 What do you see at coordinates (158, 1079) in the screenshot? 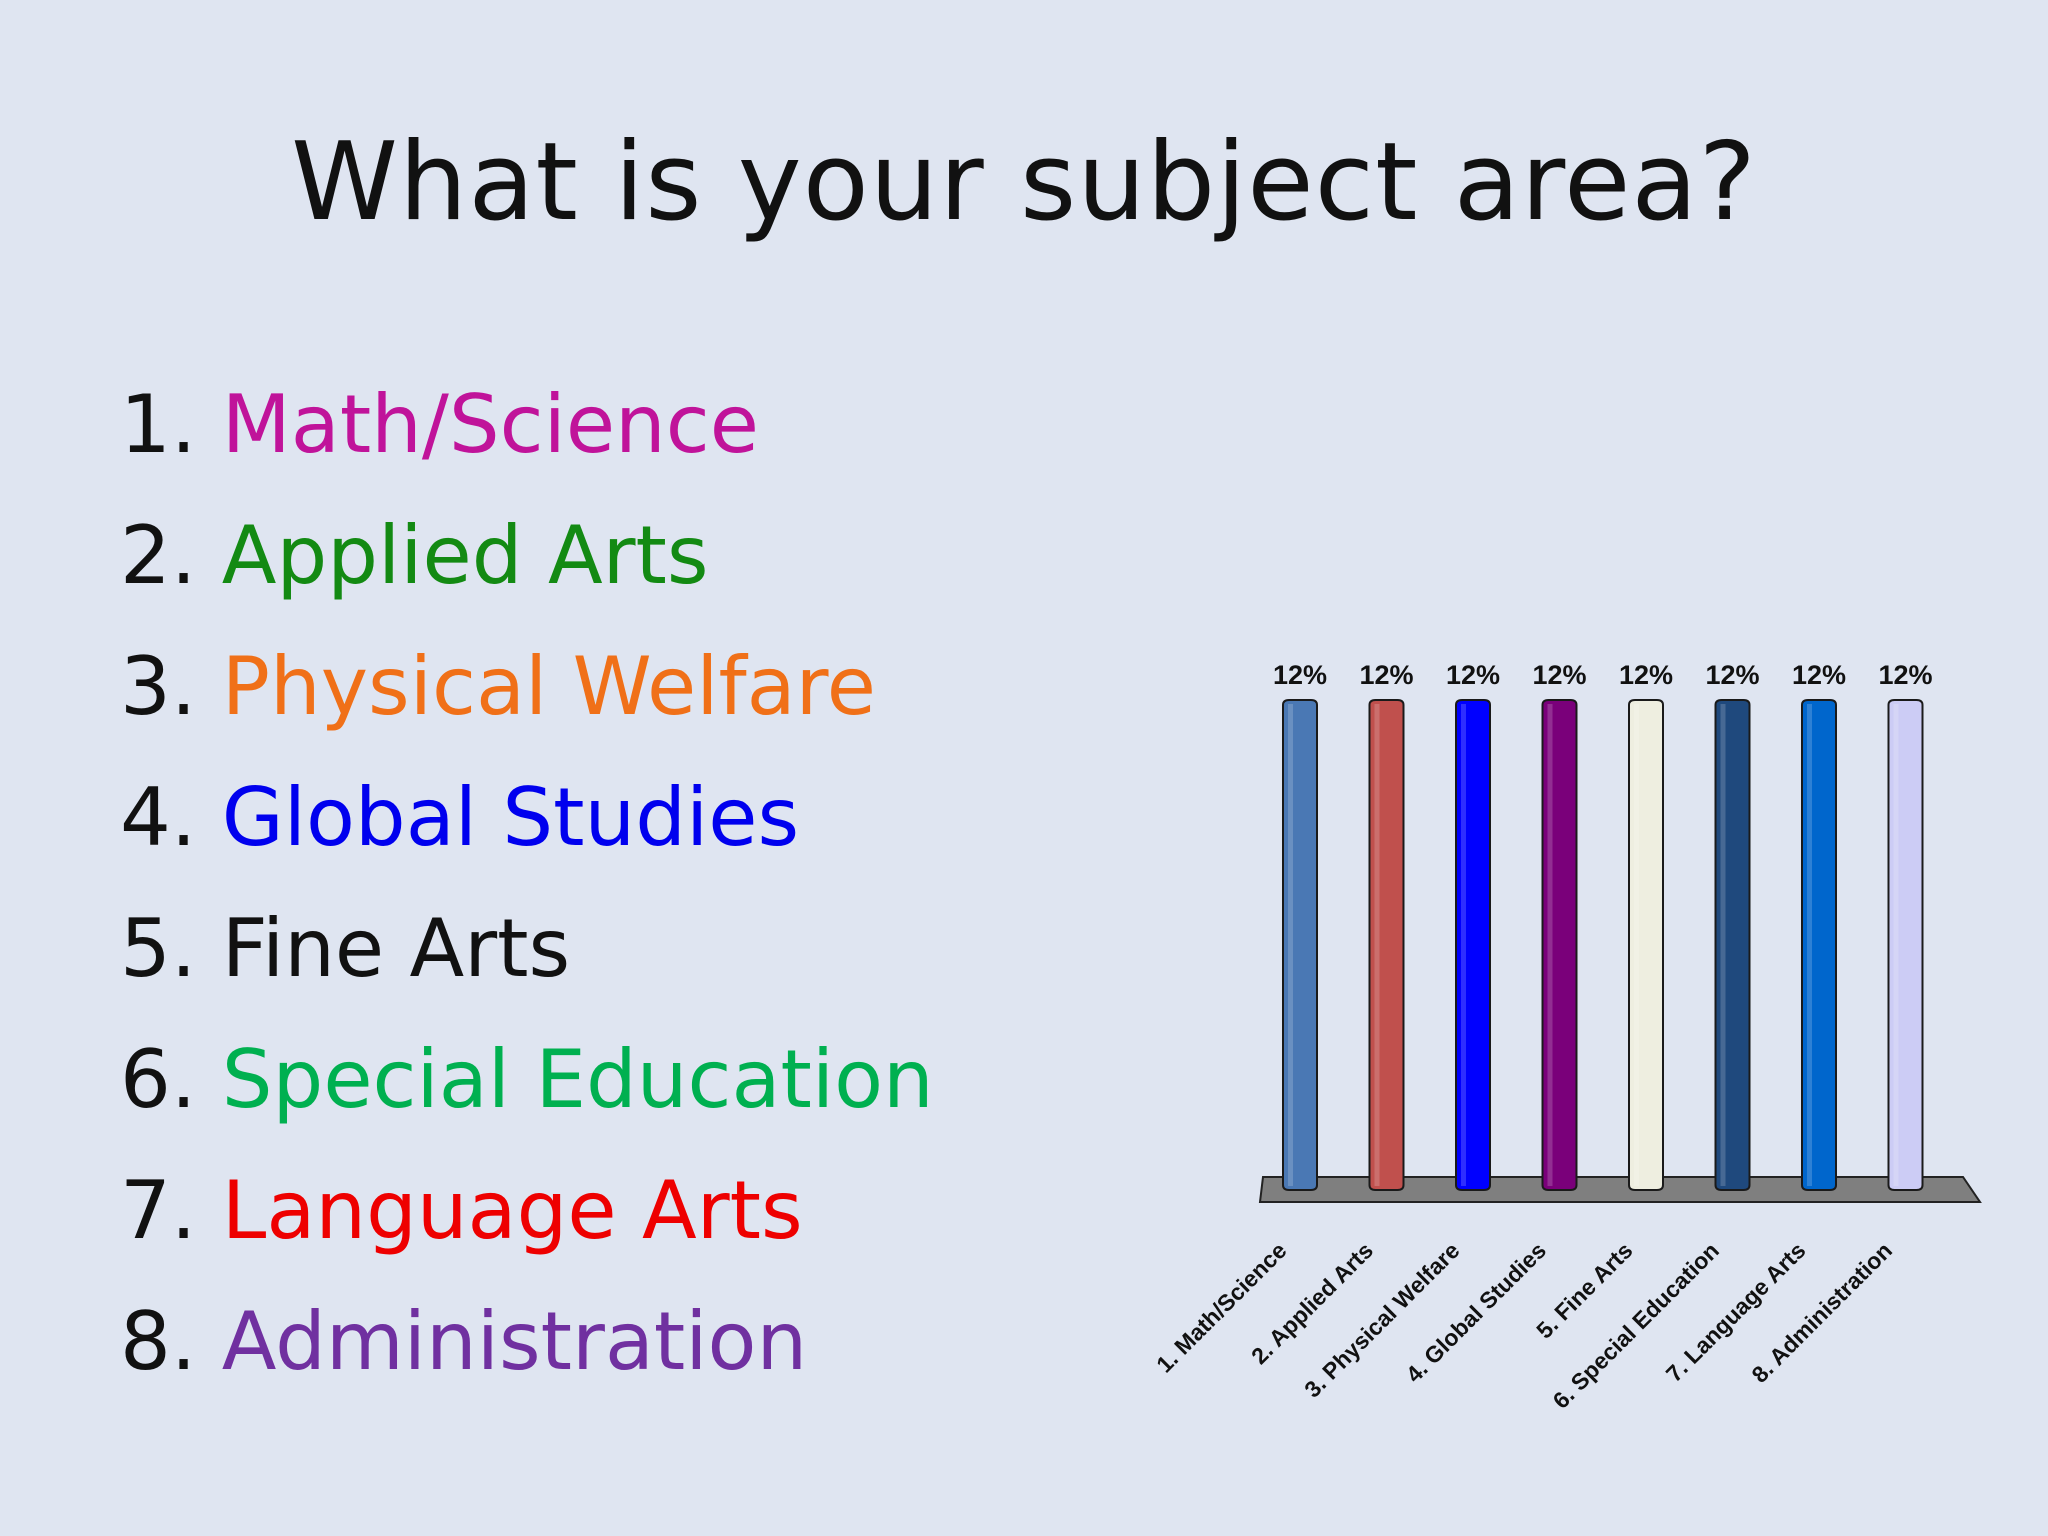
I see `option-number: 6.` at bounding box center [158, 1079].